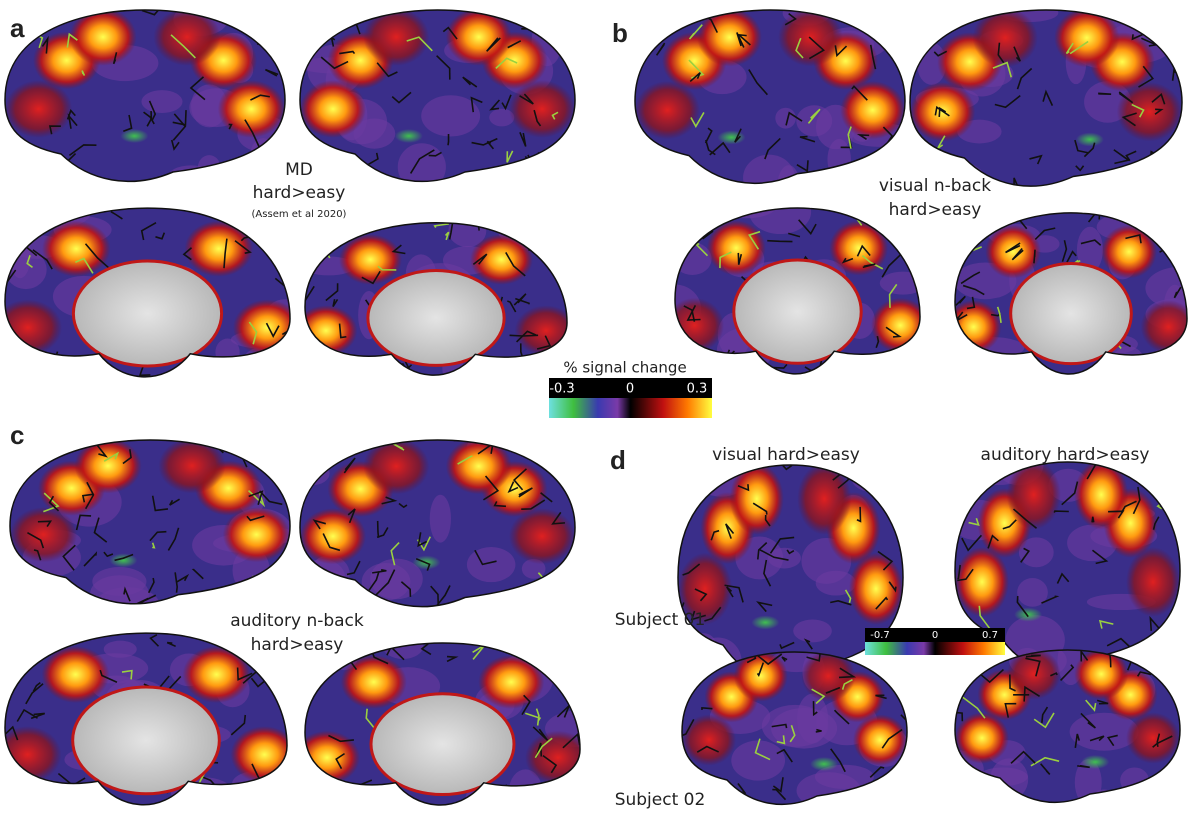 The height and width of the screenshot is (815, 1192). What do you see at coordinates (697, 389) in the screenshot?
I see `colorbar-tick: 0.3` at bounding box center [697, 389].